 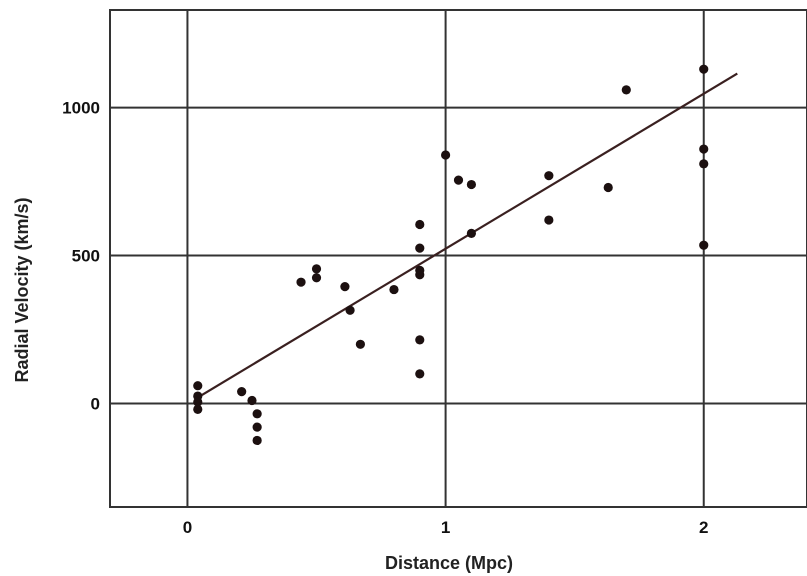 What do you see at coordinates (449, 563) in the screenshot?
I see `x-axis-label: Distance (Mpc)` at bounding box center [449, 563].